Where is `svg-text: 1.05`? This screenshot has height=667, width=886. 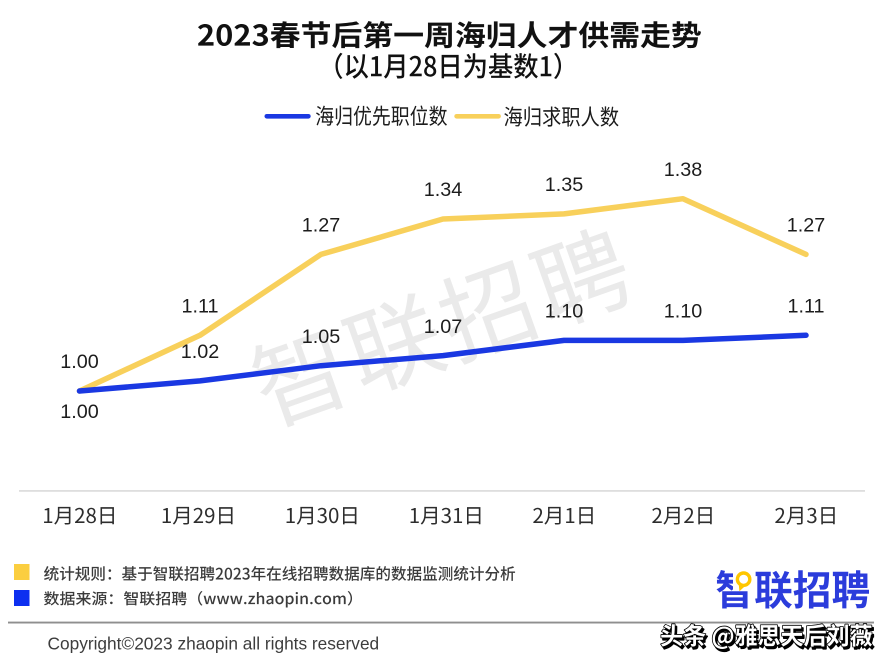 svg-text: 1.05 is located at coordinates (321, 337).